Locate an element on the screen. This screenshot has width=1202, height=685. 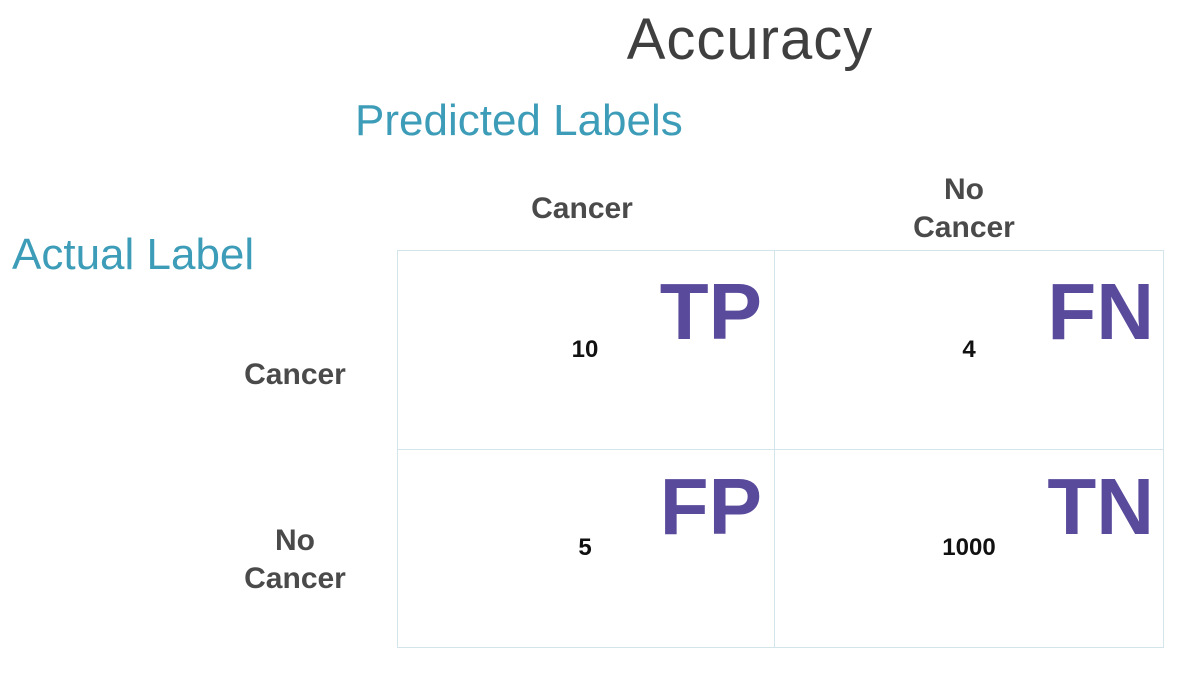
column-header-cancer: Cancer is located at coordinates (582, 209).